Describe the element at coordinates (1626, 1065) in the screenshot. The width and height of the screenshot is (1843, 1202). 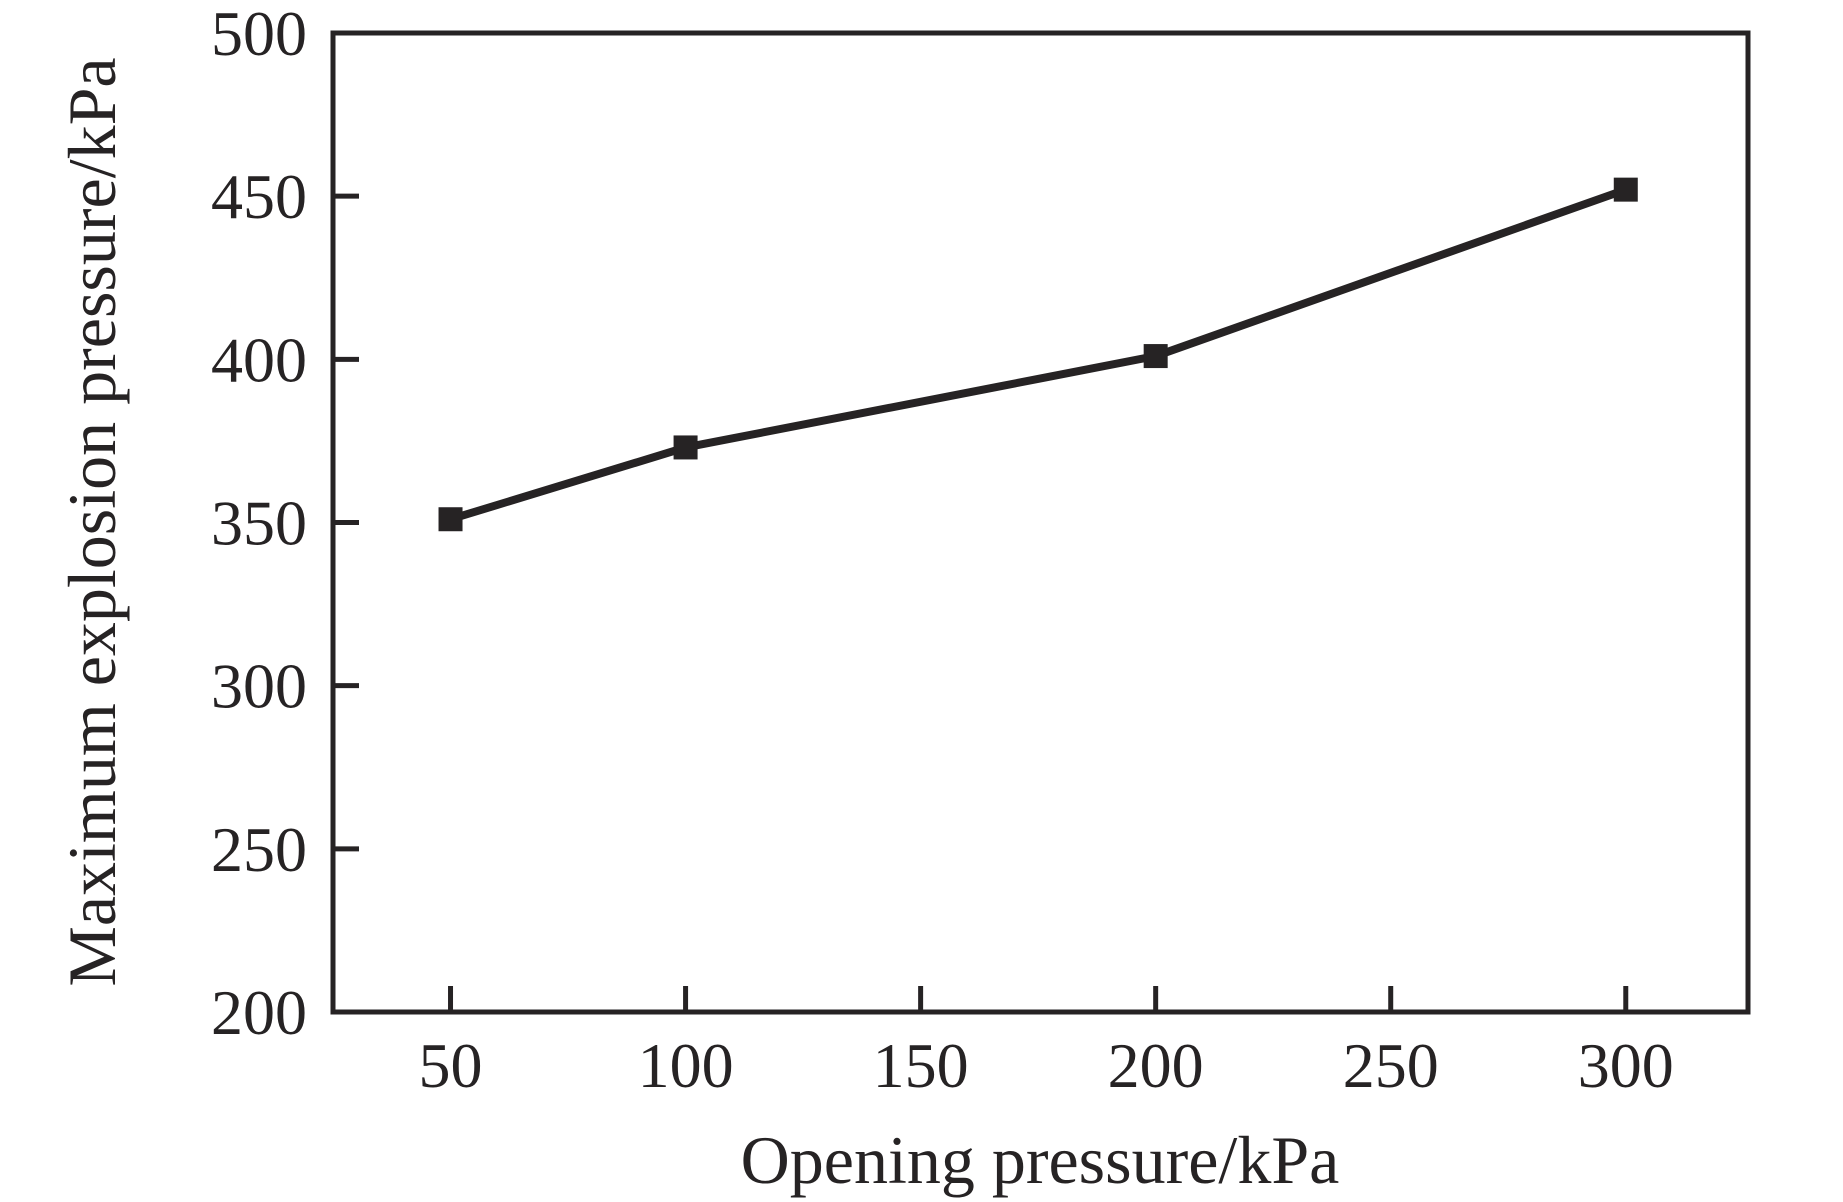
I see `x-tick-label: 300` at that location.